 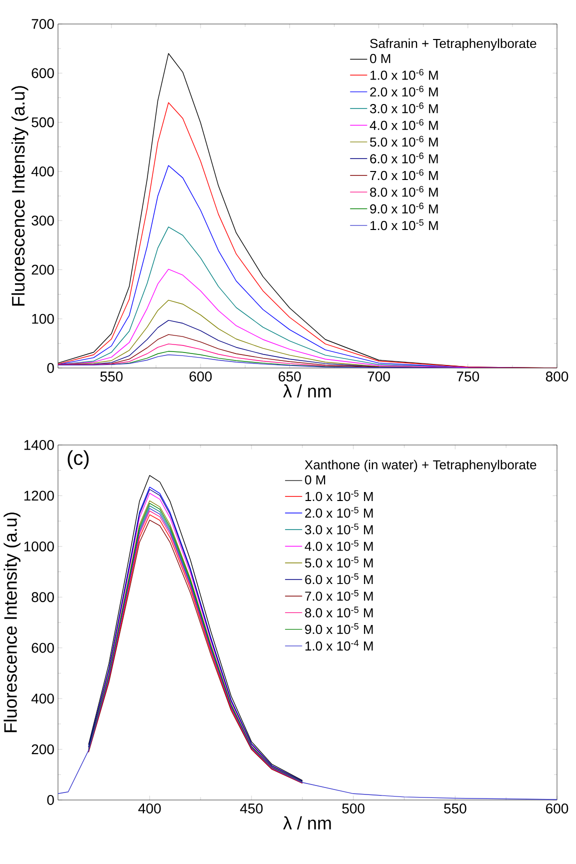 I want to click on legend-label: 9.0 x 10$^{-6}$ M, so click(x=404, y=208).